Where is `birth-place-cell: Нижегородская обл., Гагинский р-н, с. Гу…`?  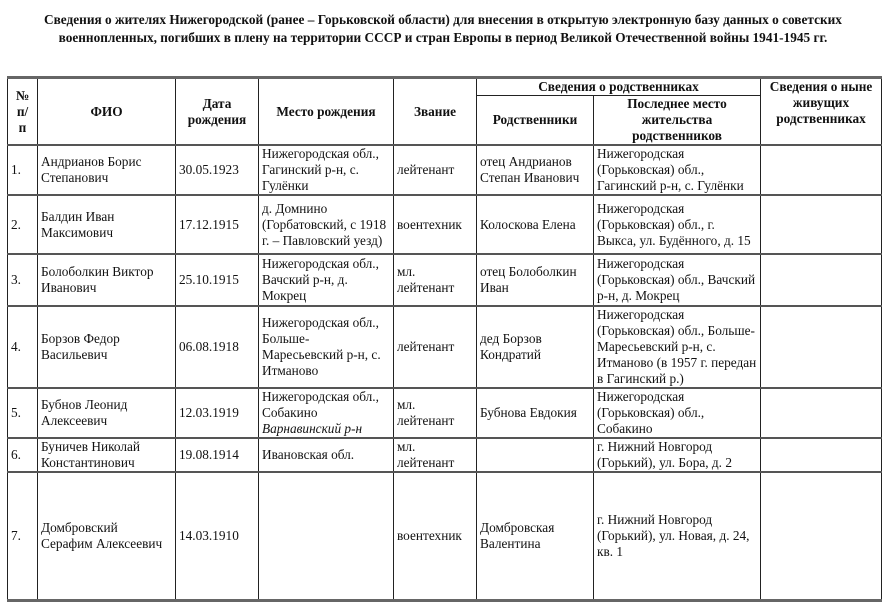
birth-place-cell: Нижегородская обл., Гагинский р-н, с. Гу… is located at coordinates (326, 170).